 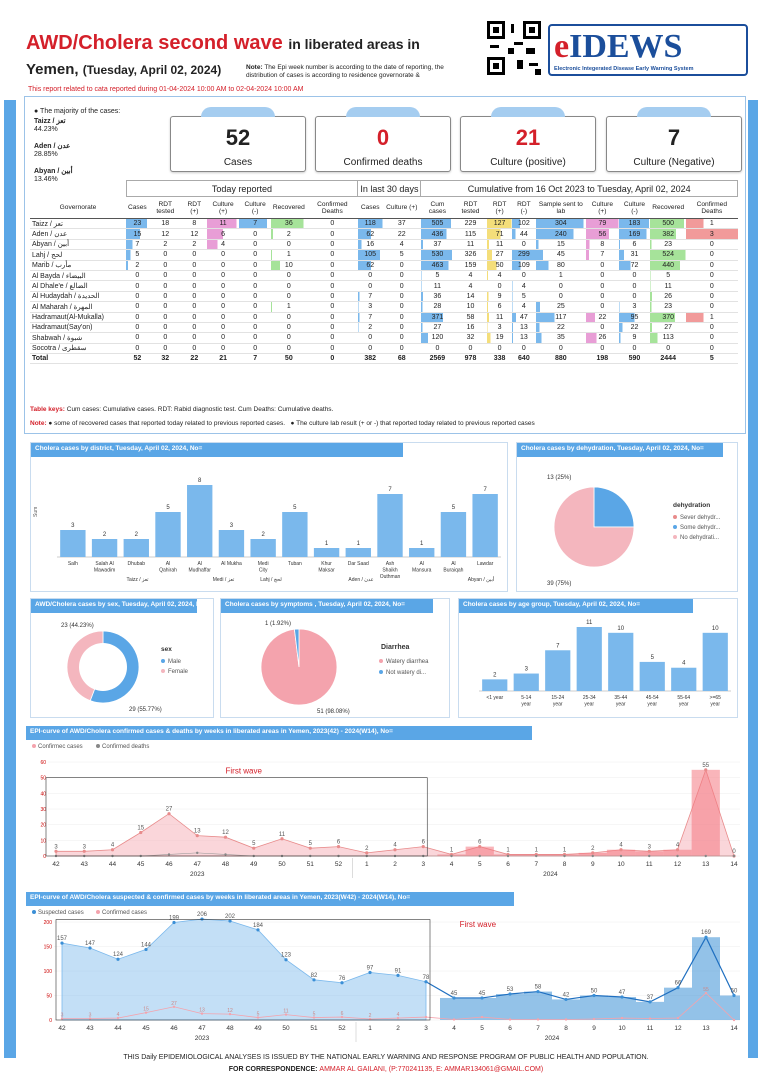 What do you see at coordinates (90, 1016) in the screenshot?
I see `data-label: 3` at bounding box center [90, 1016].